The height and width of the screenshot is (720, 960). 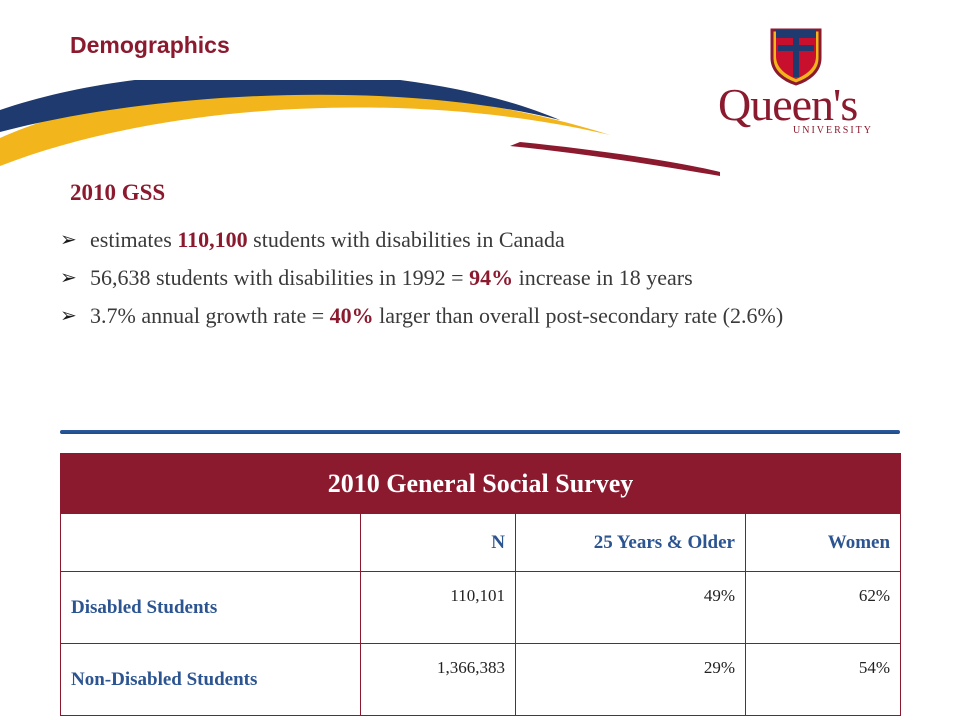 I want to click on bullet-highlight: 110,100, so click(x=212, y=239).